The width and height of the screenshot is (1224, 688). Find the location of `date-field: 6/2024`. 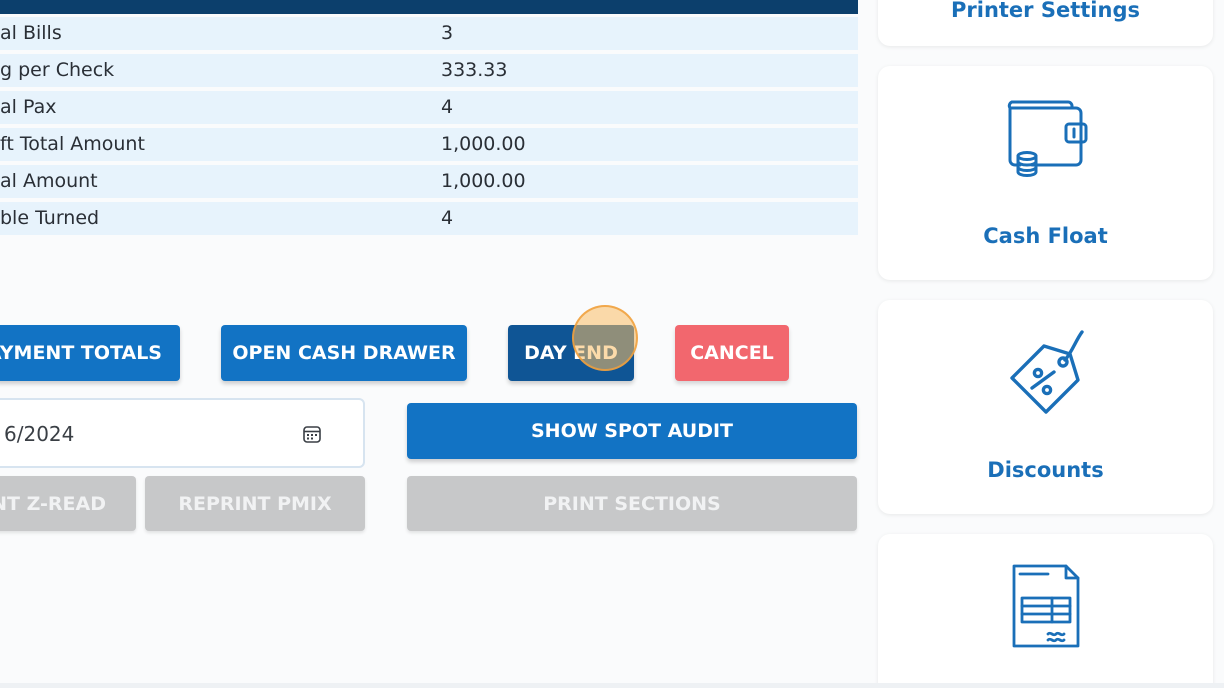

date-field: 6/2024 is located at coordinates (182, 433).